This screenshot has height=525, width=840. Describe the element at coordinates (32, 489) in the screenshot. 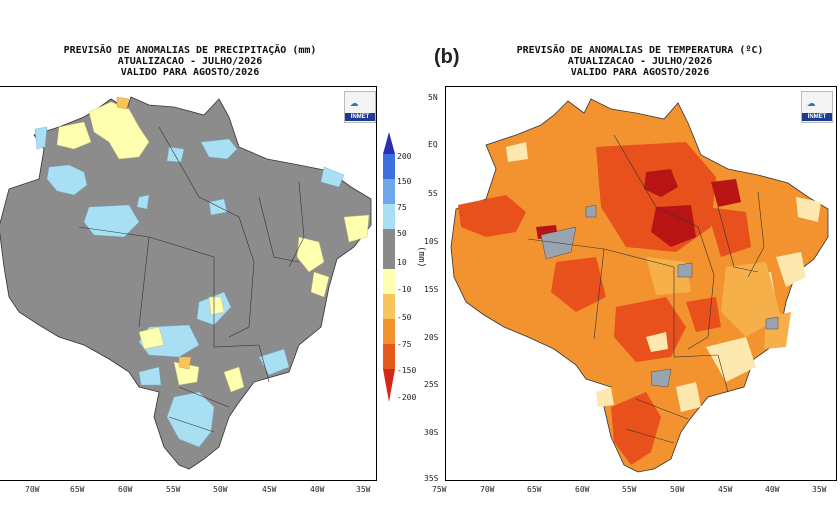

I see `panel-a-lon-label-70W: 70W` at that location.